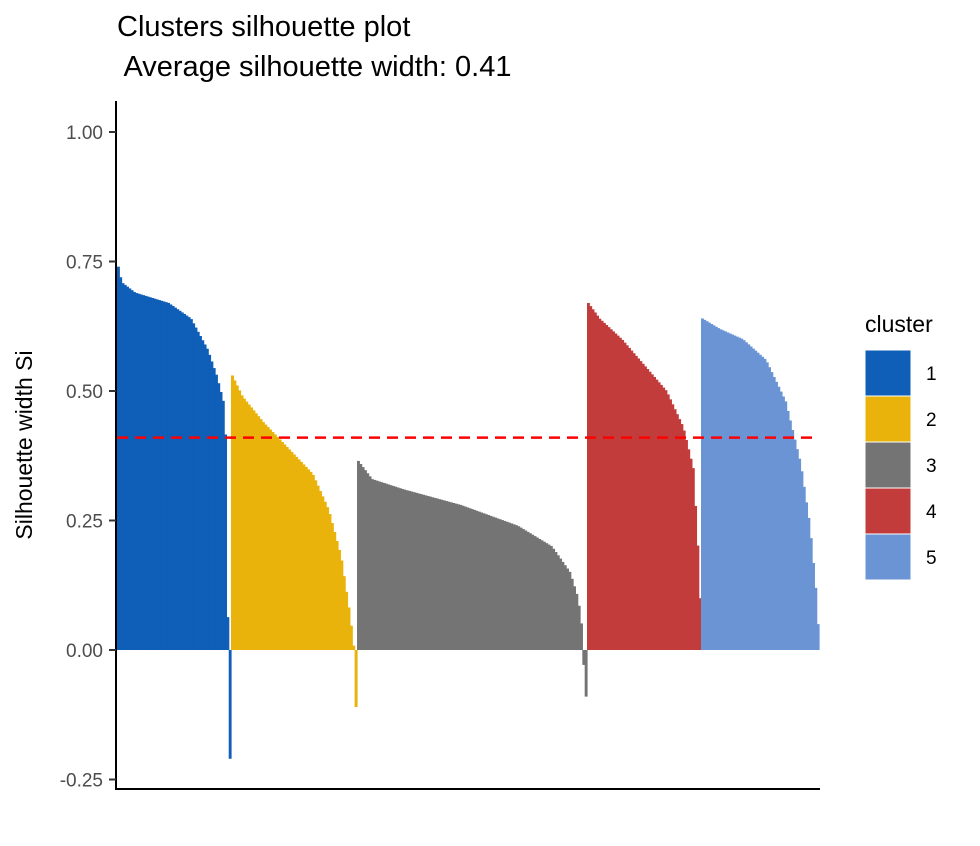 The image size is (980, 846). I want to click on y-tick-label: 0.75, so click(84, 263).